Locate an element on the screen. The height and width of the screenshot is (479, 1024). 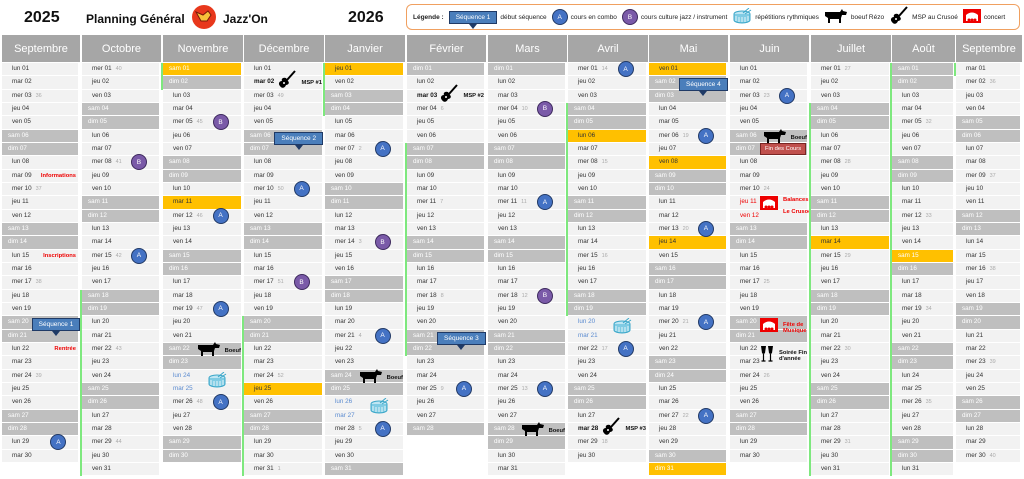
day-cell: ven 13 is located at coordinates (526, 229).